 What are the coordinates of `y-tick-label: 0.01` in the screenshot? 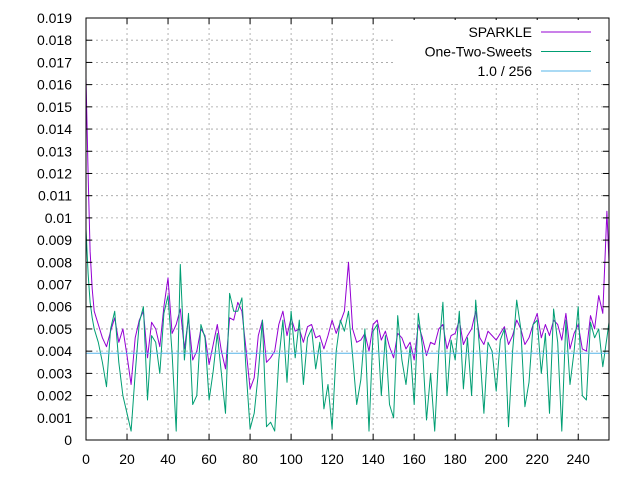 It's located at (58, 218).